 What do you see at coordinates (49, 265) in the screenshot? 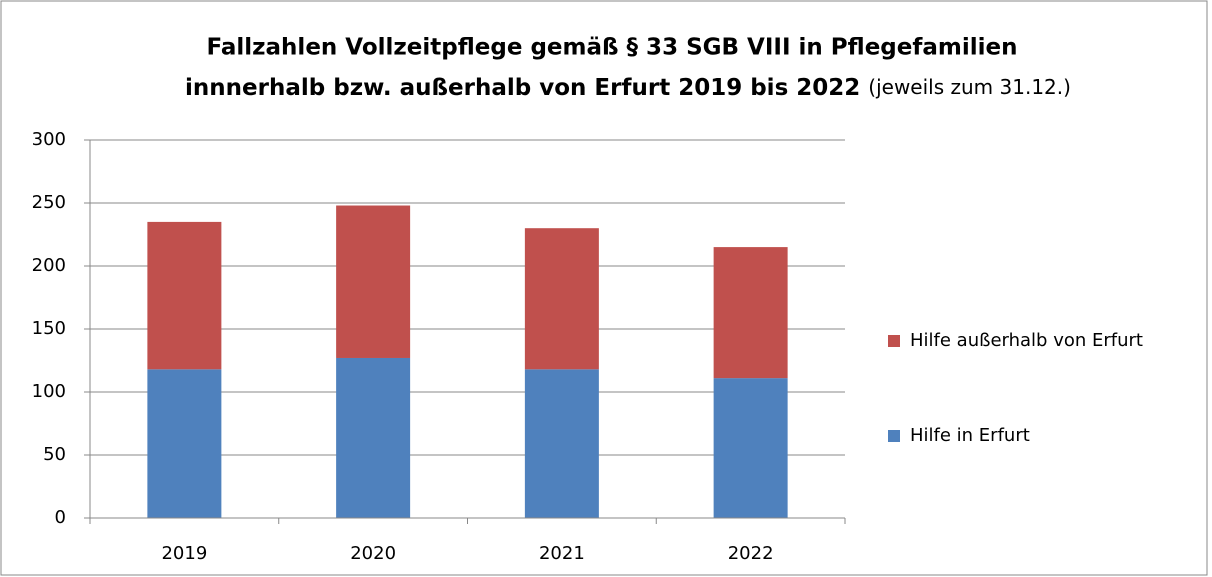
I see `y-tick-label: 200` at bounding box center [49, 265].